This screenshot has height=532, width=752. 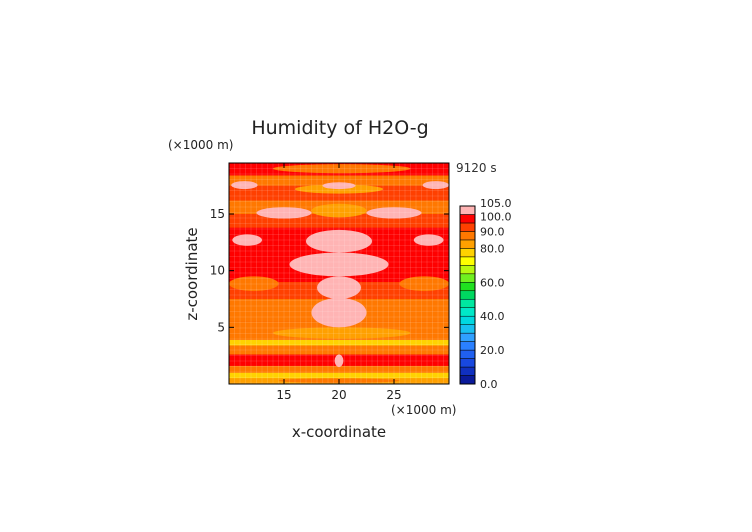 I want to click on y-tick-label: 5, so click(x=221, y=327).